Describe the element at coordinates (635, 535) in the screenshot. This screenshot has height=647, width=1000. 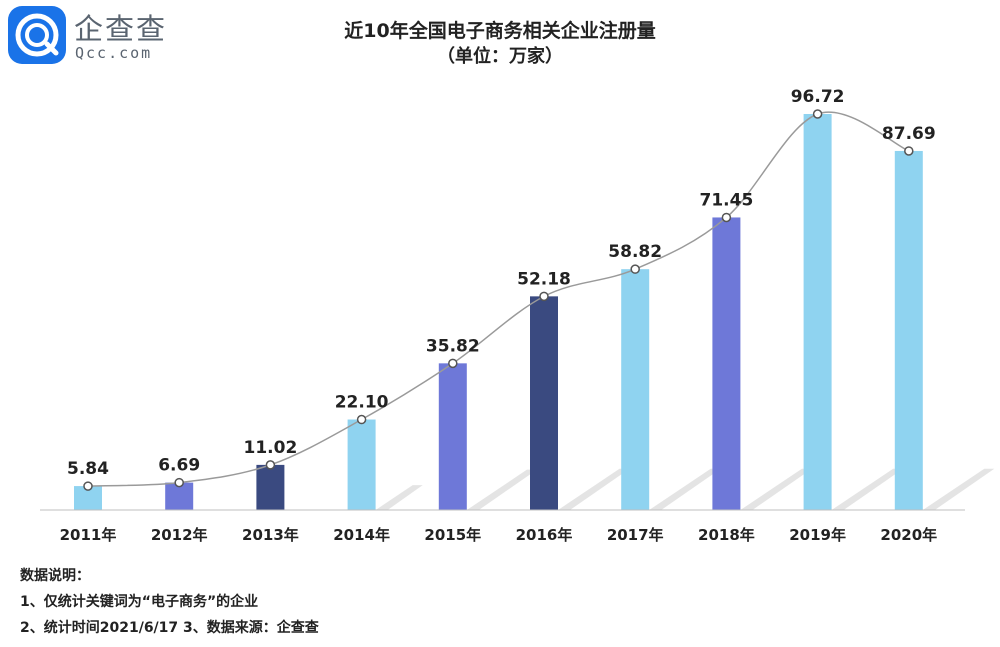
I see `x-tick-label: 2017年` at that location.